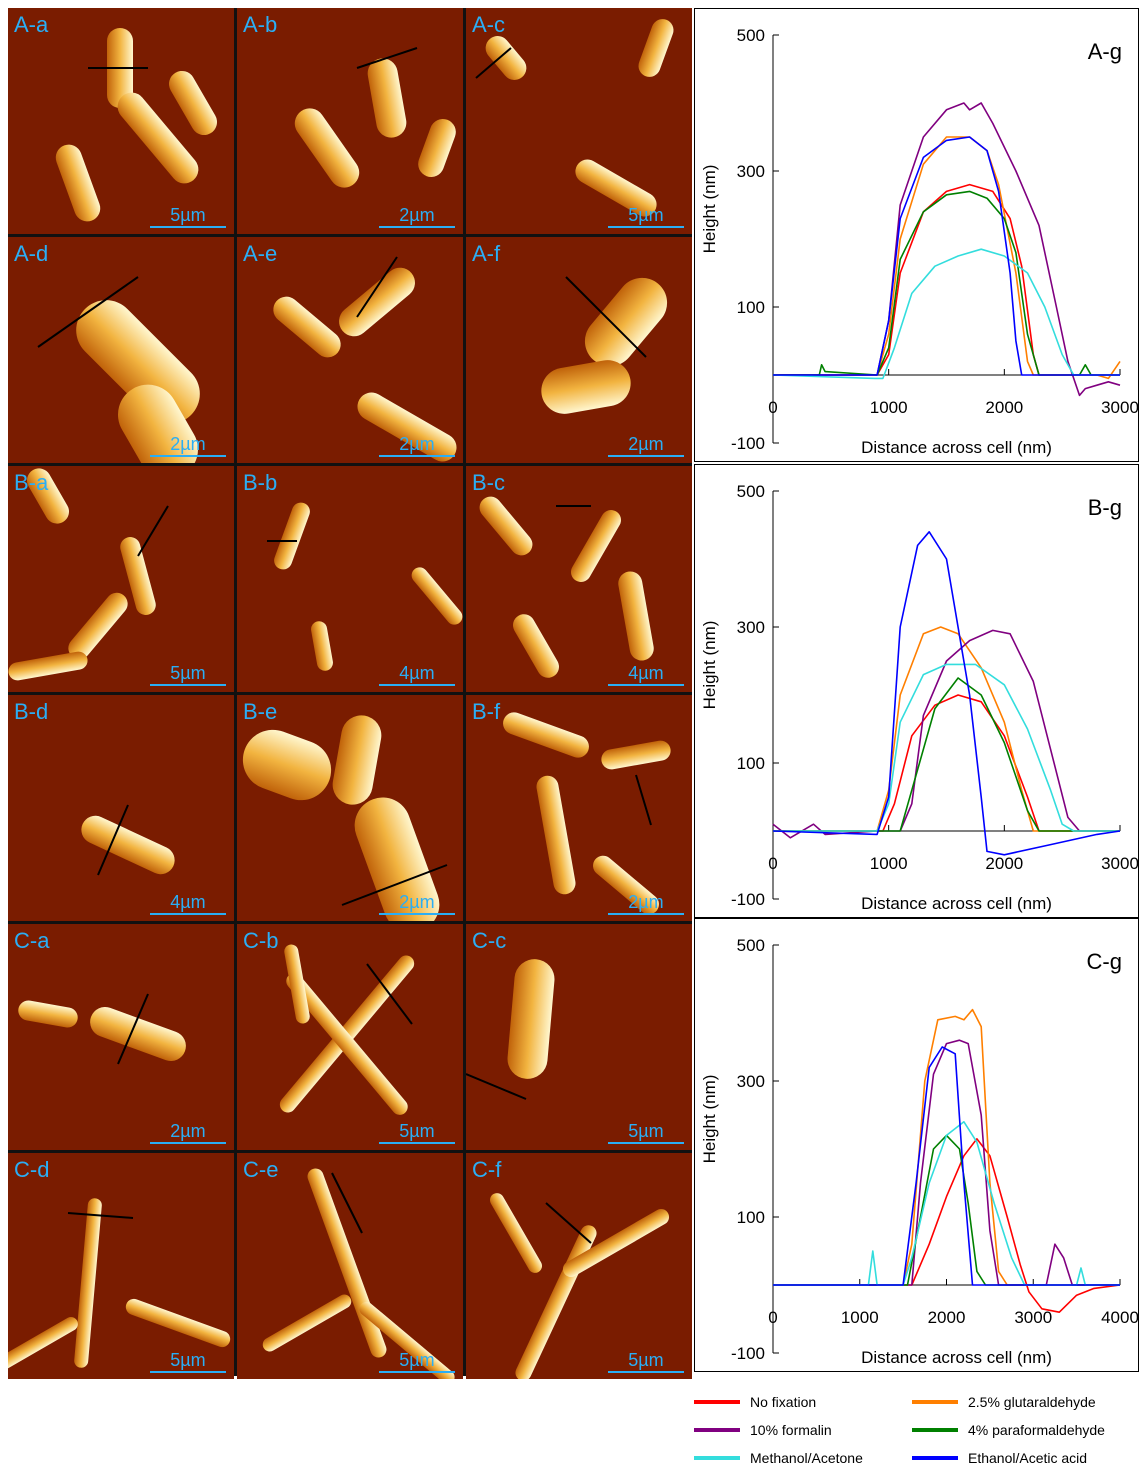  I want to click on afm-panel: B-f 2µm, so click(579, 808).